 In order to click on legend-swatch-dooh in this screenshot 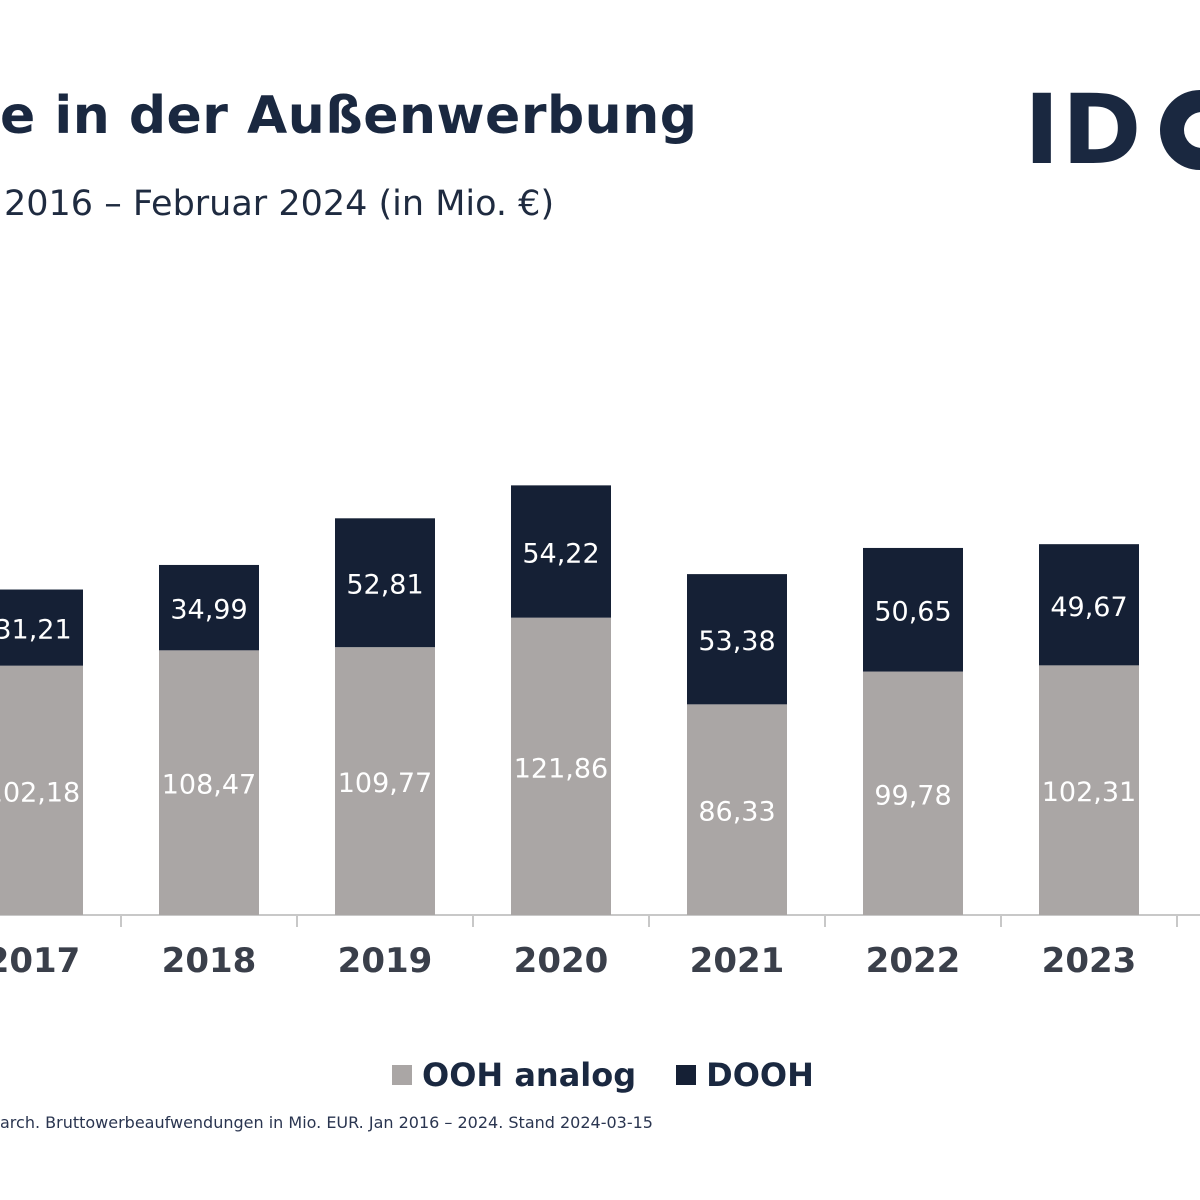, I will do `click(686, 1075)`.